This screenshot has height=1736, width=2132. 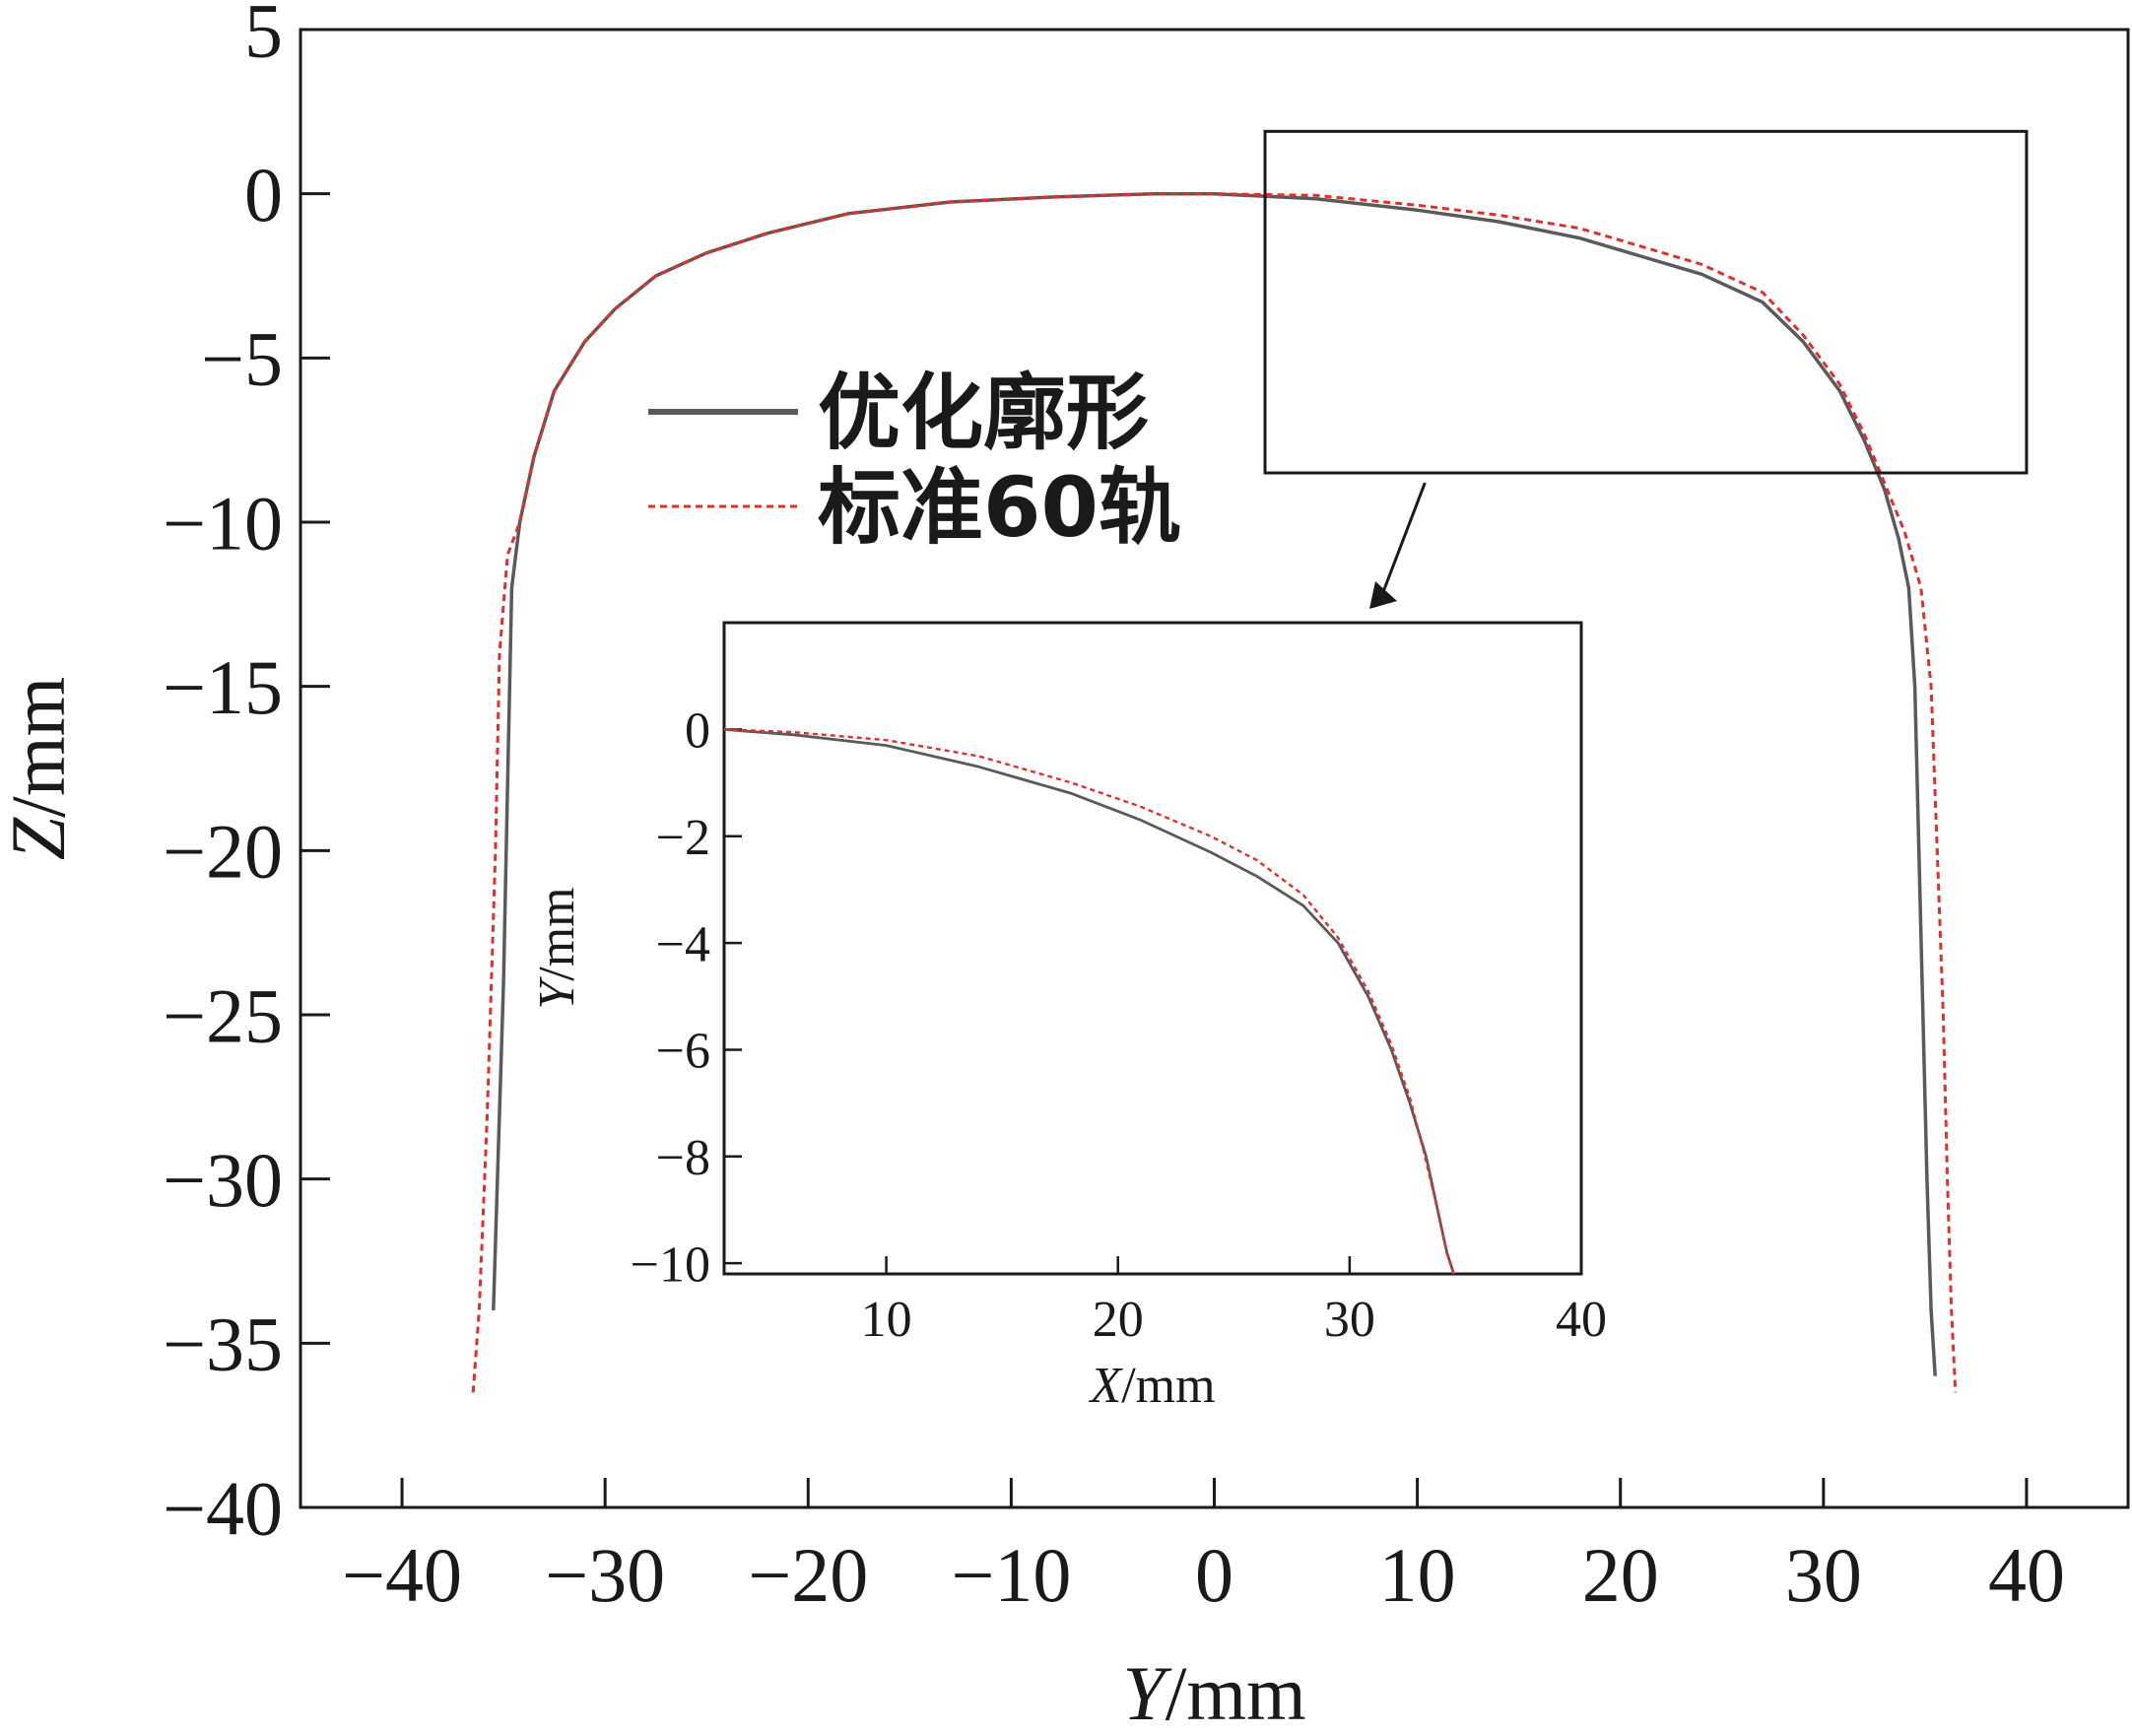 What do you see at coordinates (223, 523) in the screenshot?
I see `main-y-tick-label: −10` at bounding box center [223, 523].